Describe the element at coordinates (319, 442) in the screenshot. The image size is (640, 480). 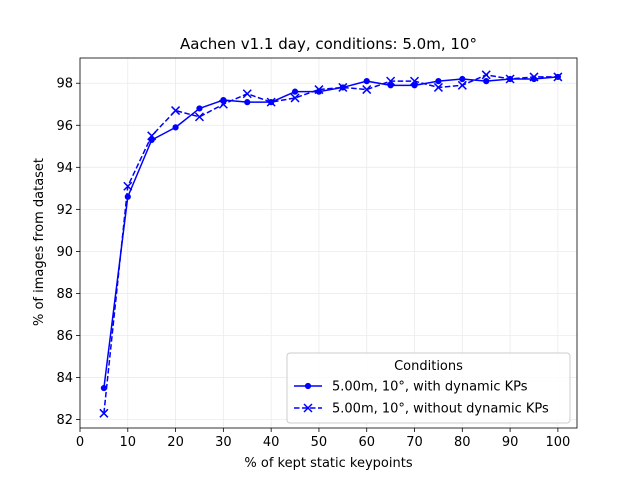
I see `x-tick-label: 50` at that location.